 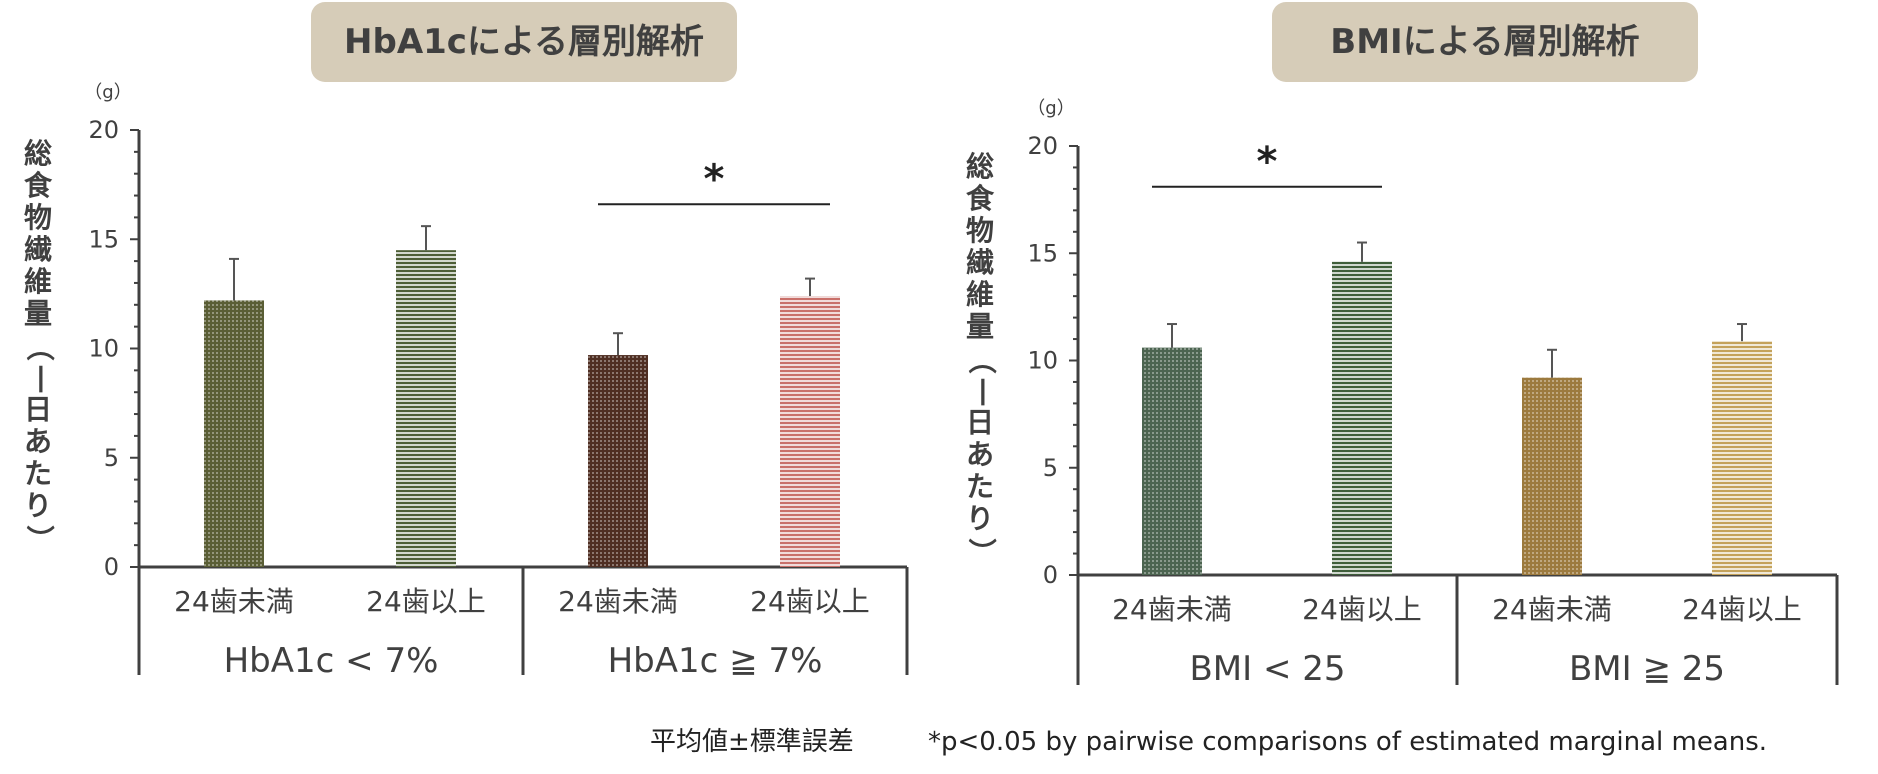 I want to click on footnote-left: 平均値±標準誤差, so click(x=752, y=742).